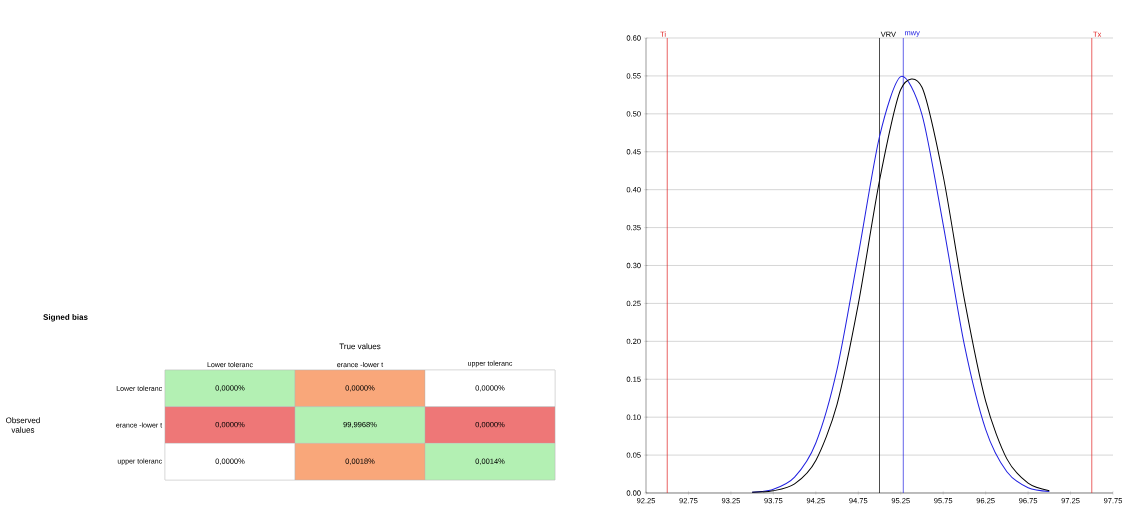  I want to click on text: Signed bias, so click(65, 318).